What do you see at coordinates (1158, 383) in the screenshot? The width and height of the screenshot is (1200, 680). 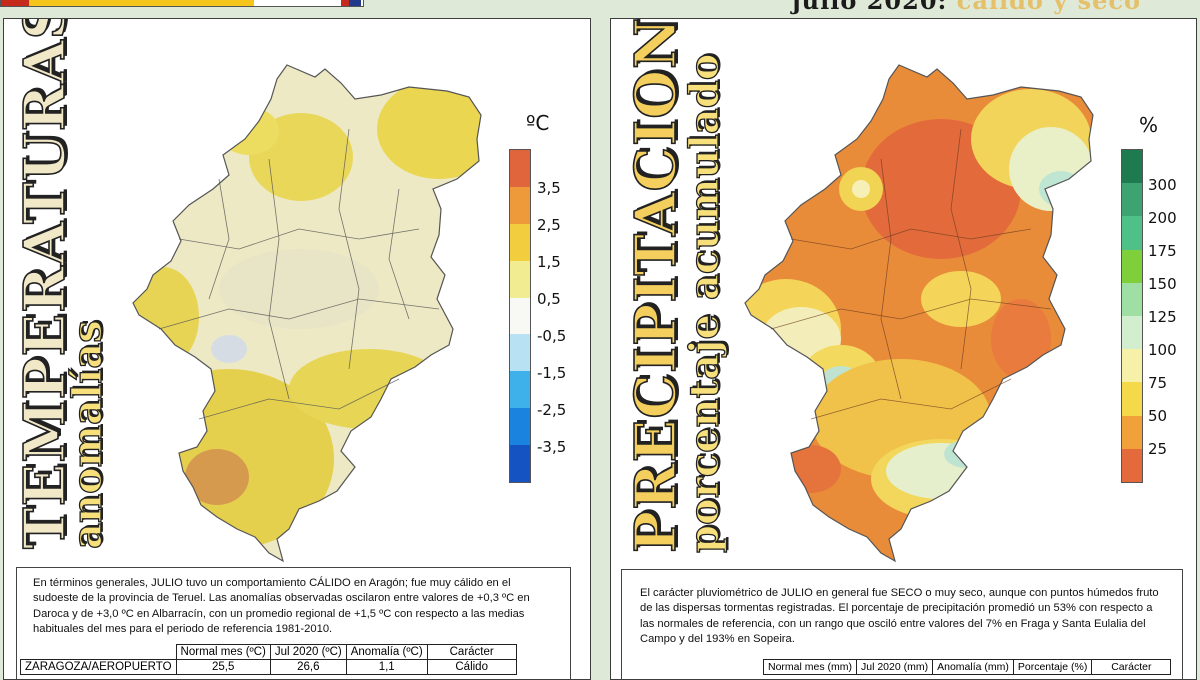 I see `precipitation-tick: 75` at bounding box center [1158, 383].